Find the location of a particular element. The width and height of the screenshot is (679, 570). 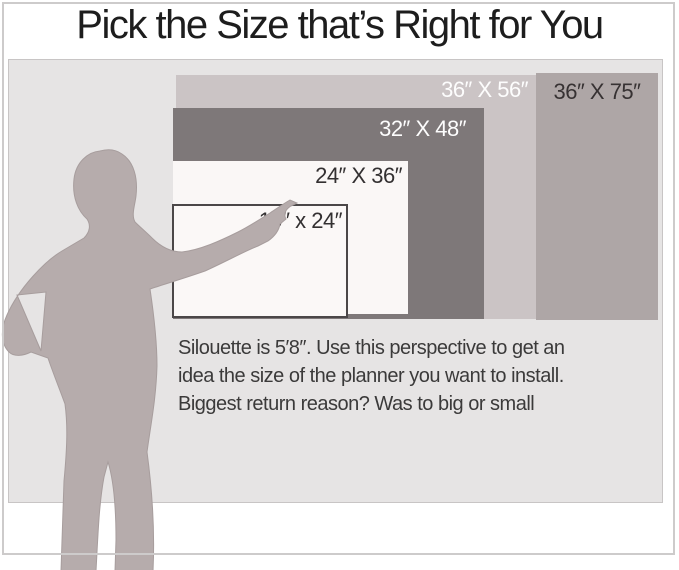

size-label-32x48: 32″ X 48″ is located at coordinates (422, 128).